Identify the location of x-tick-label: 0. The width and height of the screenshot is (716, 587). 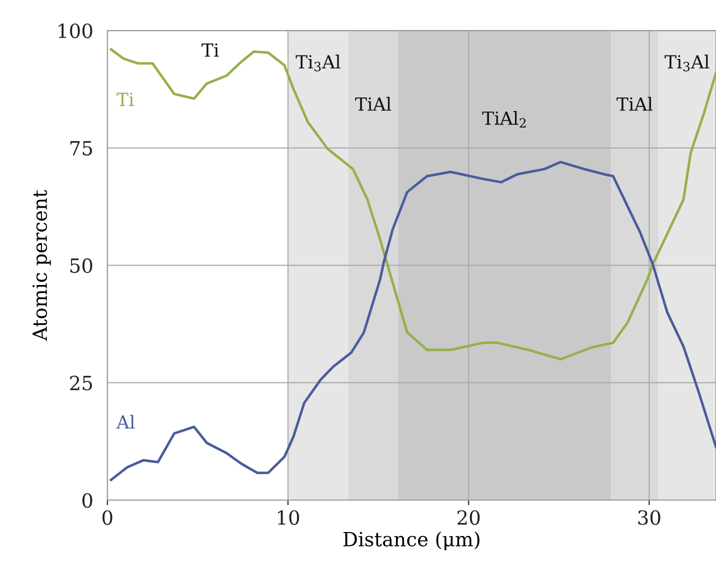
(107, 517).